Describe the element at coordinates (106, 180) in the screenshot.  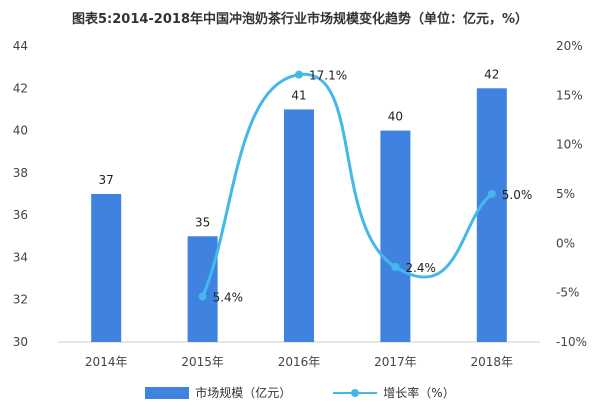
I see `bar-data-label: 37` at that location.